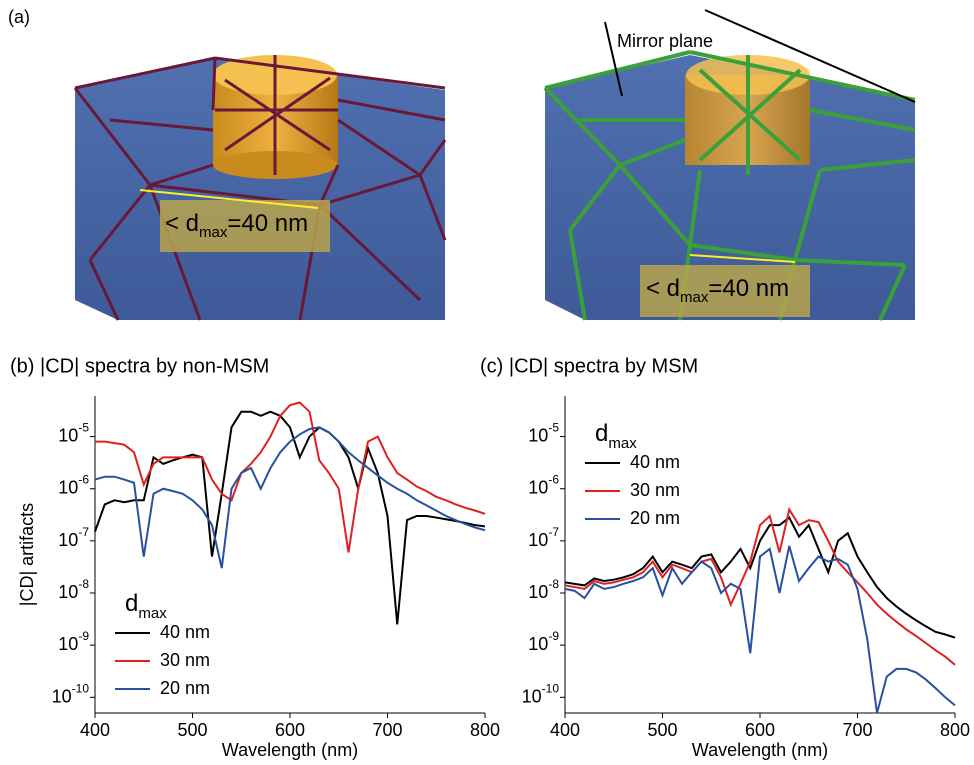  Describe the element at coordinates (665, 41) in the screenshot. I see `mirror-plane-label: Mirror plane` at that location.